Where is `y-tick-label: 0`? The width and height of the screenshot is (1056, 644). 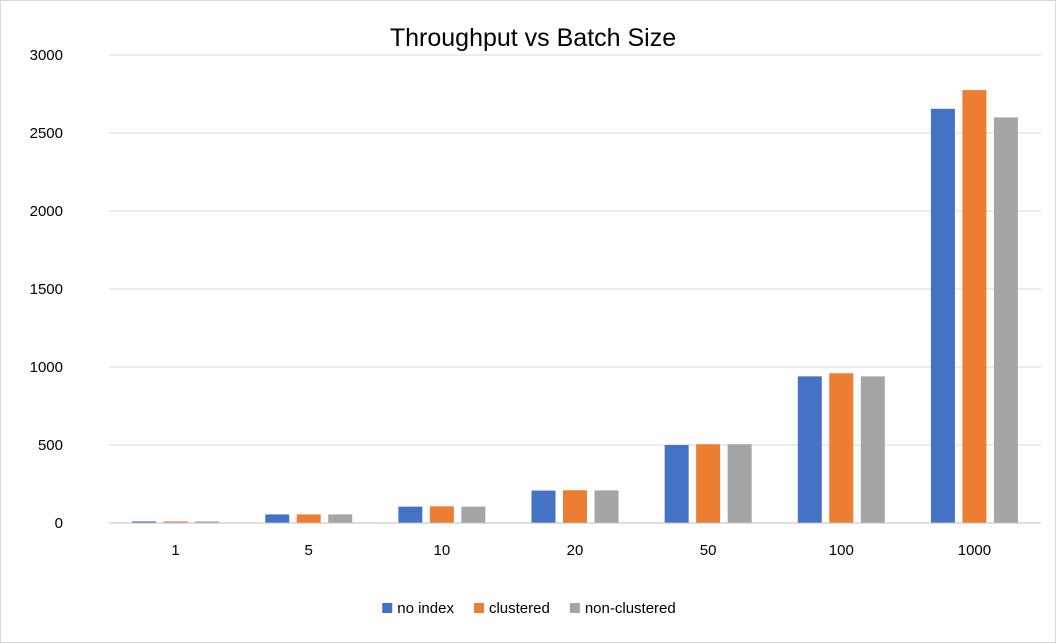 y-tick-label: 0 is located at coordinates (59, 523).